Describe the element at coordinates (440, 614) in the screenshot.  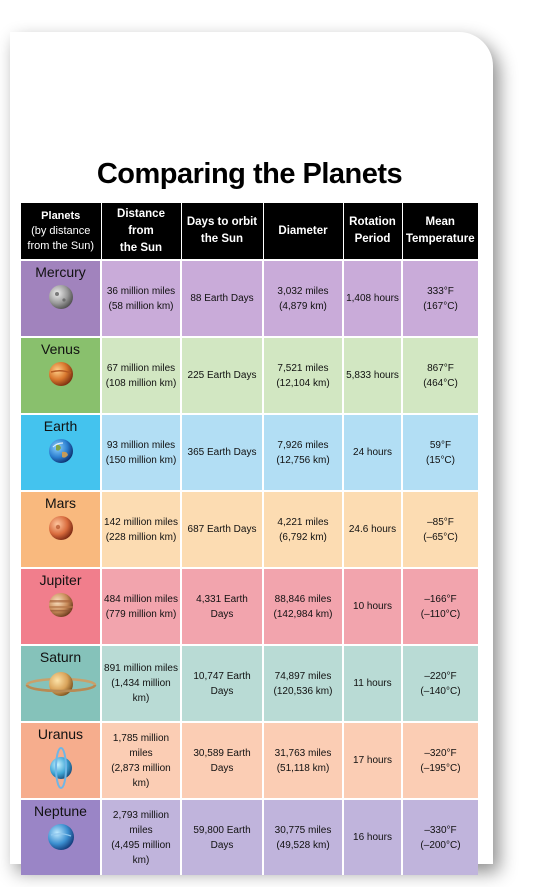
I see `temperature-c: (–110°C)` at that location.